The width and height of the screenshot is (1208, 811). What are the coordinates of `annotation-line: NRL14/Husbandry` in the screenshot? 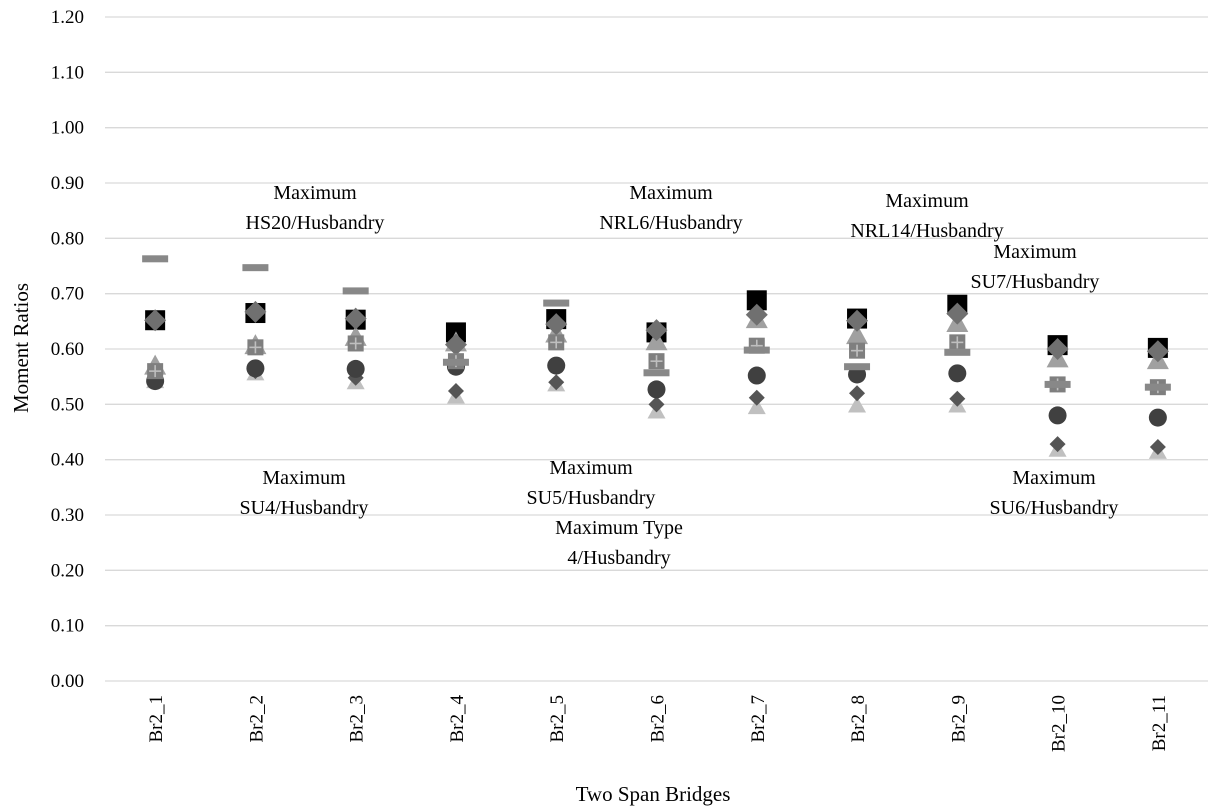 It's located at (926, 231).